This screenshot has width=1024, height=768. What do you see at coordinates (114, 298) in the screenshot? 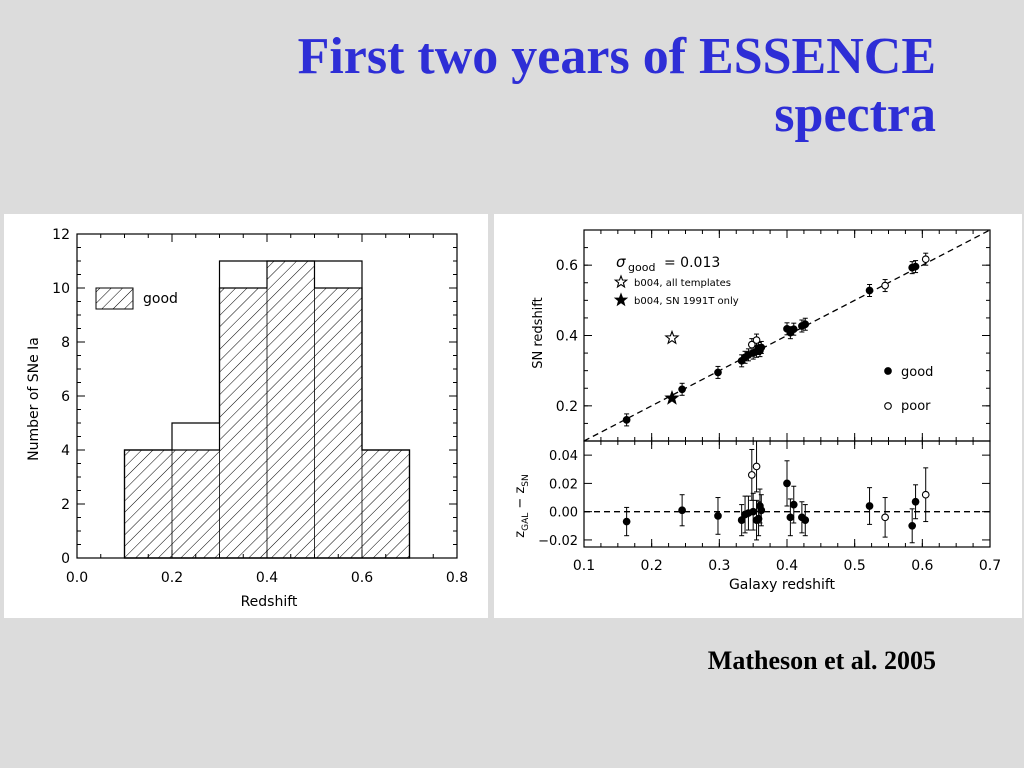
I see `histogram-legend-swatch` at bounding box center [114, 298].